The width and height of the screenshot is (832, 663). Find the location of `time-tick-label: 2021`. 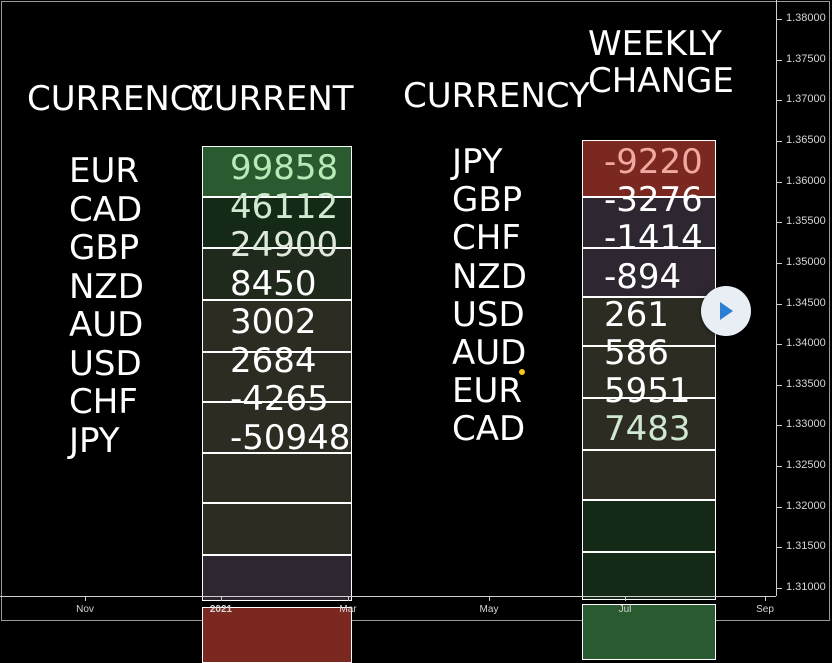

time-tick-label: 2021 is located at coordinates (221, 609).